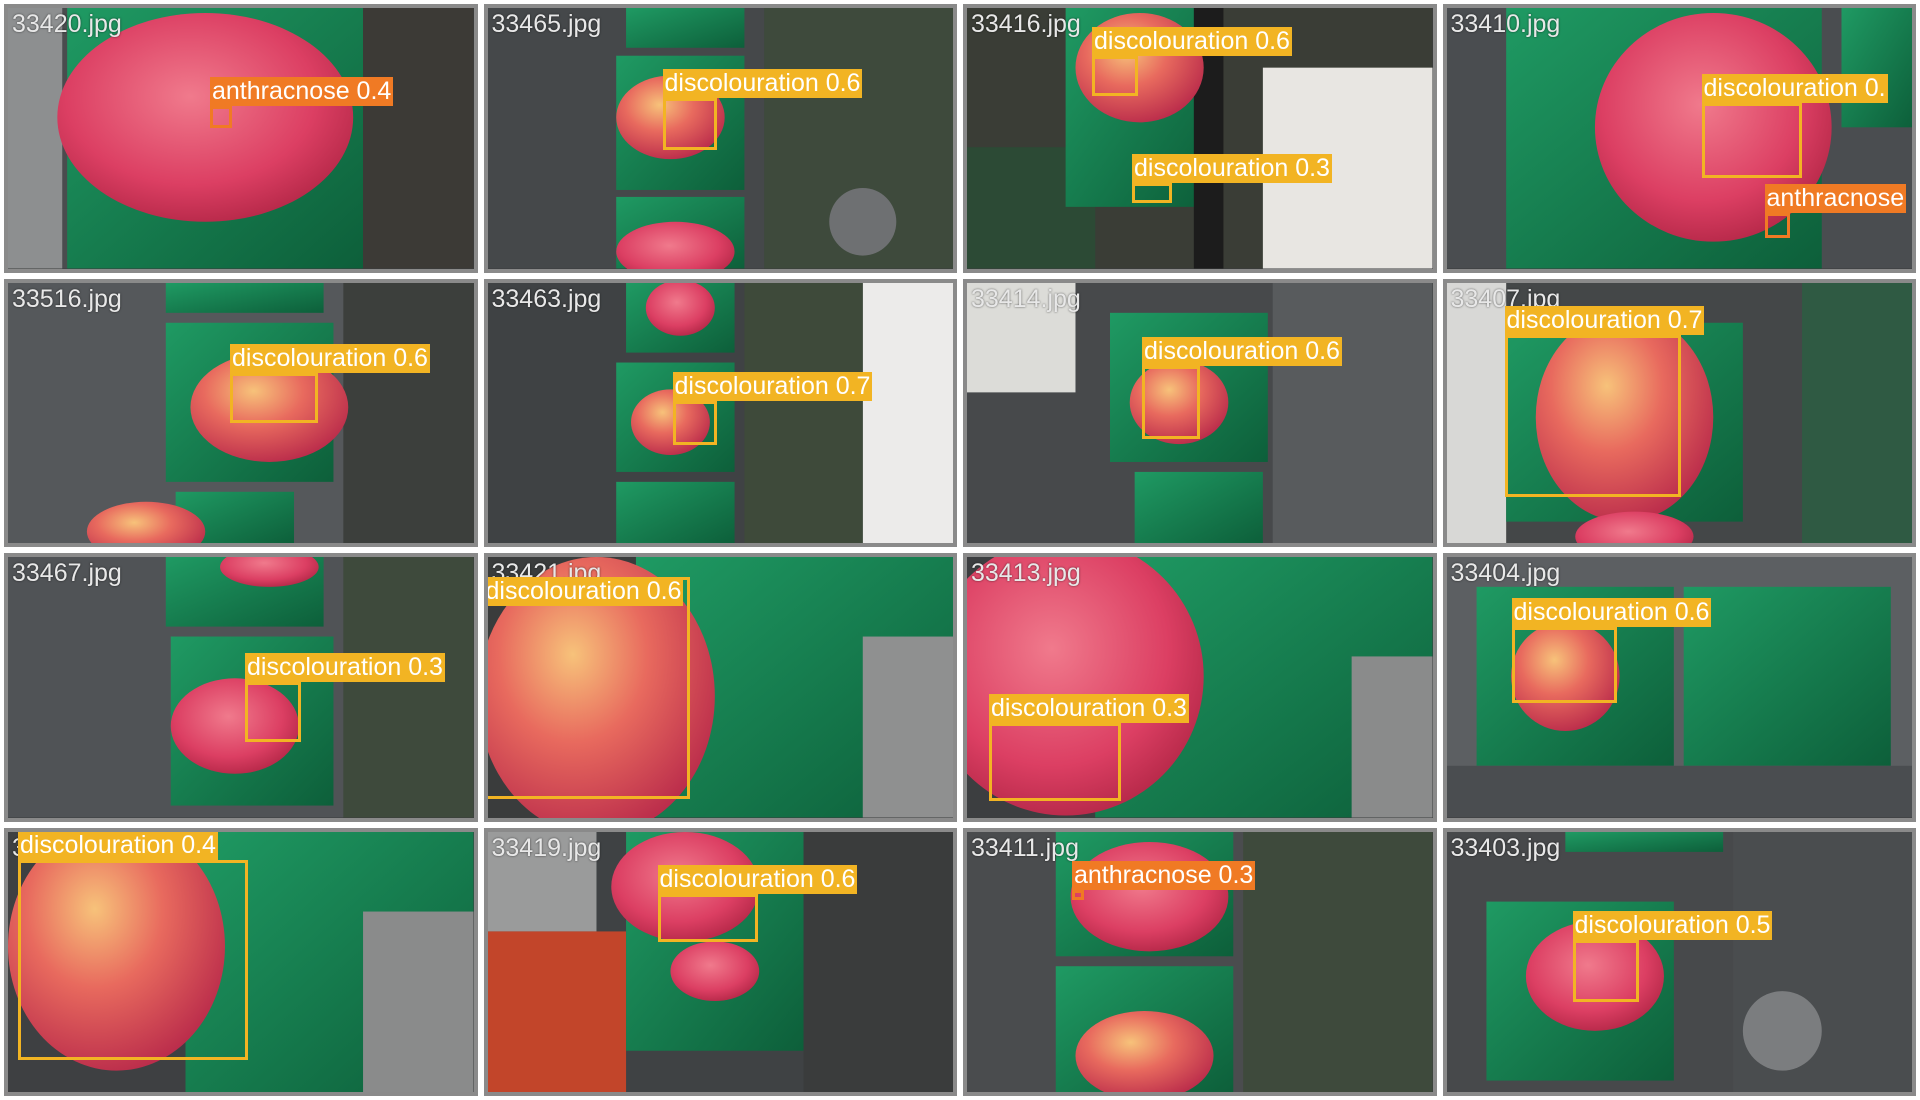 The height and width of the screenshot is (1100, 1920). I want to click on detection-label: anthracnose 0.3, so click(1164, 875).